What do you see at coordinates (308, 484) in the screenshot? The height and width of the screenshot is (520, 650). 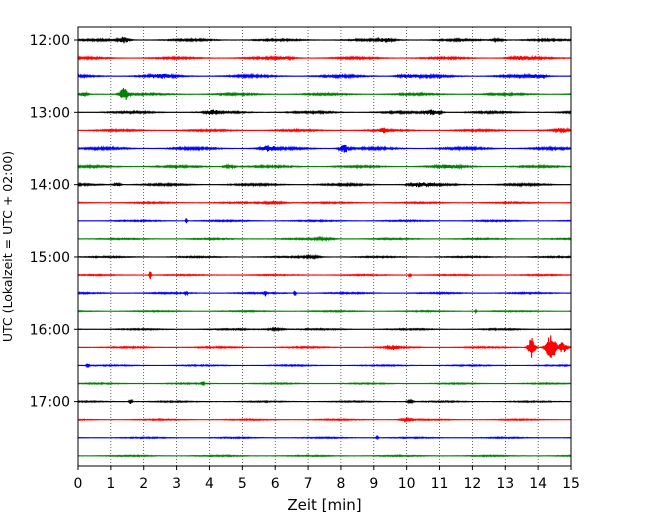 I see `x-tick-label: 7` at bounding box center [308, 484].